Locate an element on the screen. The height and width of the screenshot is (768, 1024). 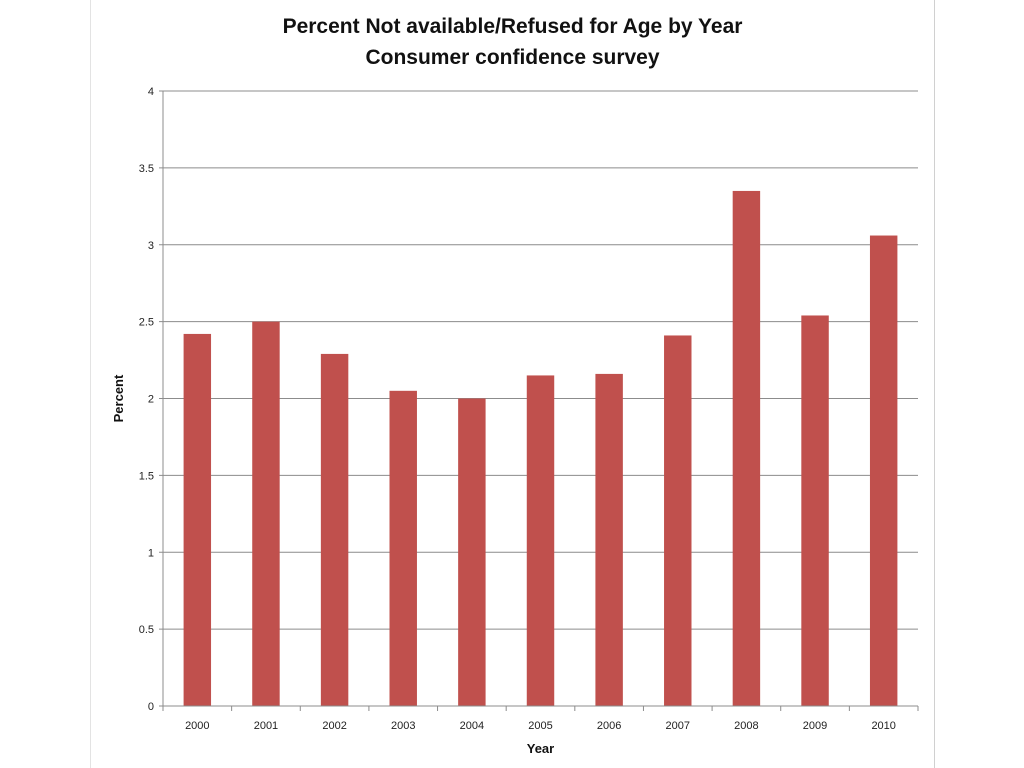
y-tick-label: 3.5 is located at coordinates (146, 169).